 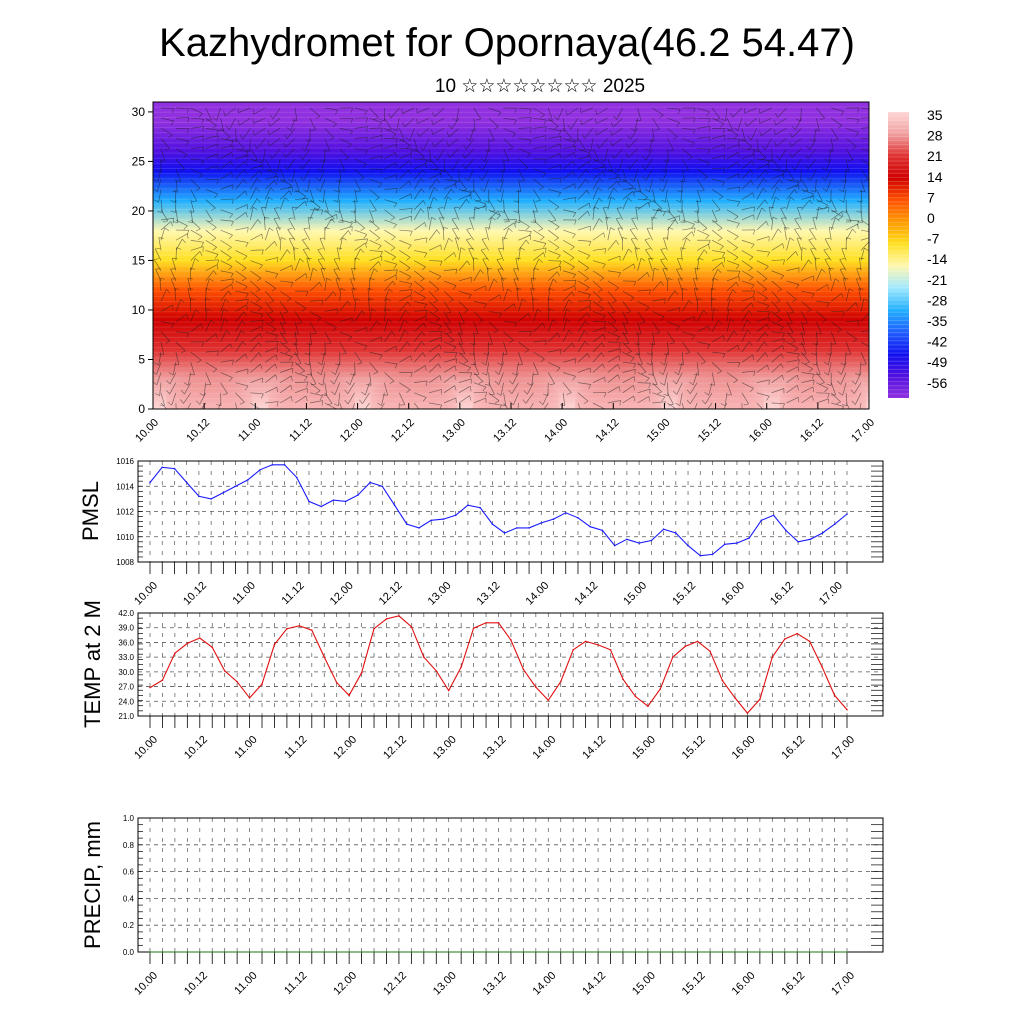 What do you see at coordinates (126, 628) in the screenshot?
I see `temp-ytick-label: 39.0` at bounding box center [126, 628].